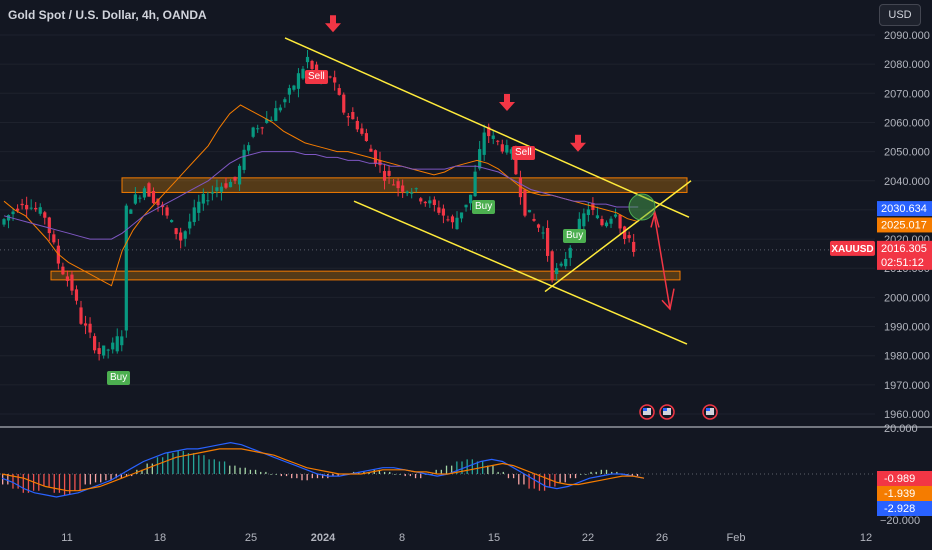 Image resolution: width=932 pixels, height=550 pixels. I want to click on us-flag-event-icon, so click(667, 412).